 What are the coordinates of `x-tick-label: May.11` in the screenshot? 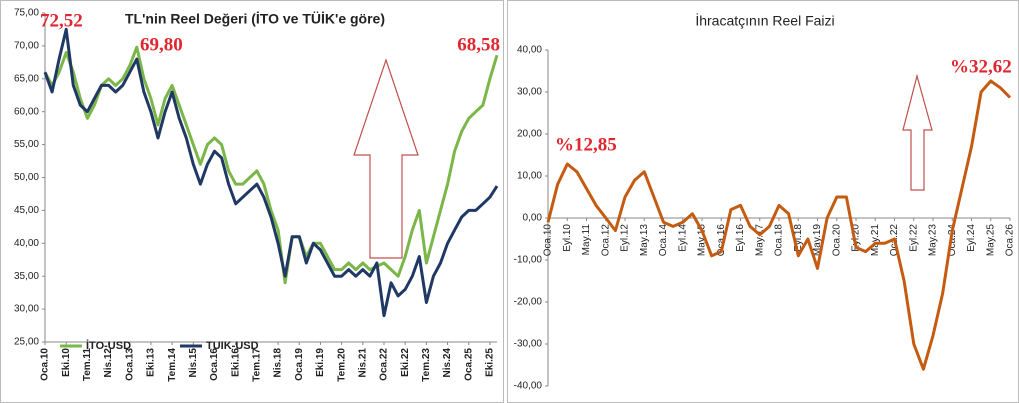 It's located at (586, 240).